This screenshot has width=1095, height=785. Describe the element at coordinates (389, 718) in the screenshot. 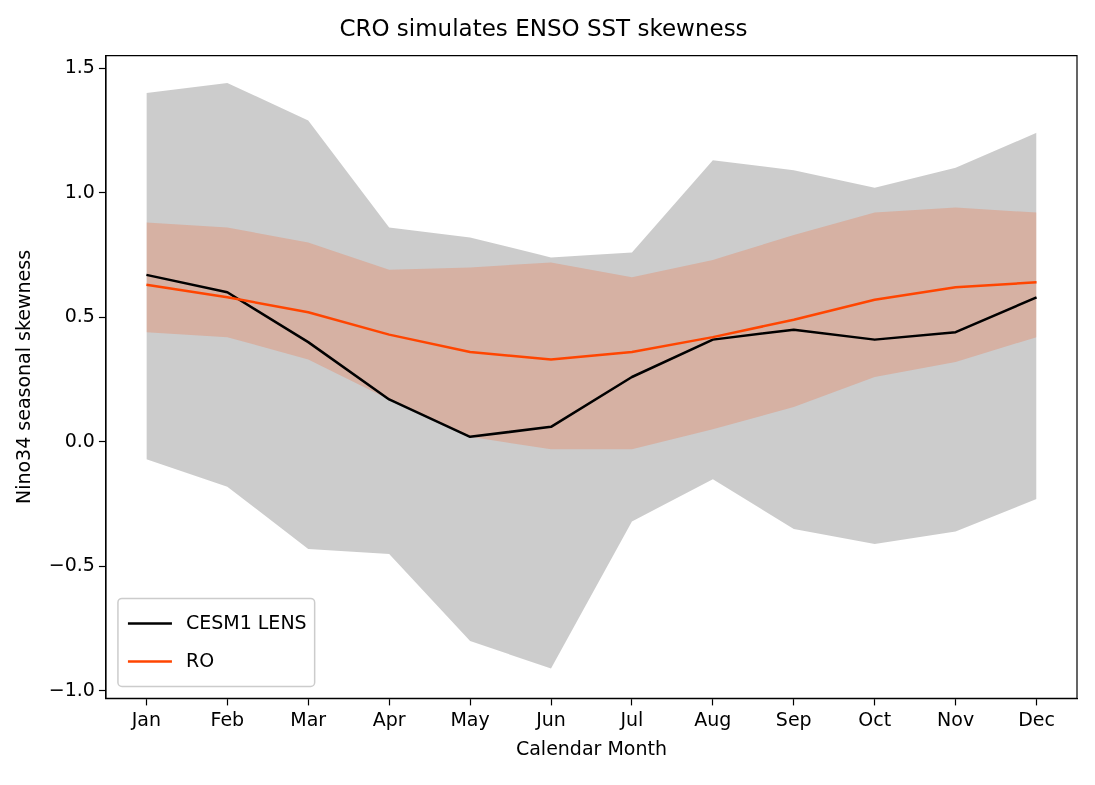

I see `x-tick-label: Apr` at that location.